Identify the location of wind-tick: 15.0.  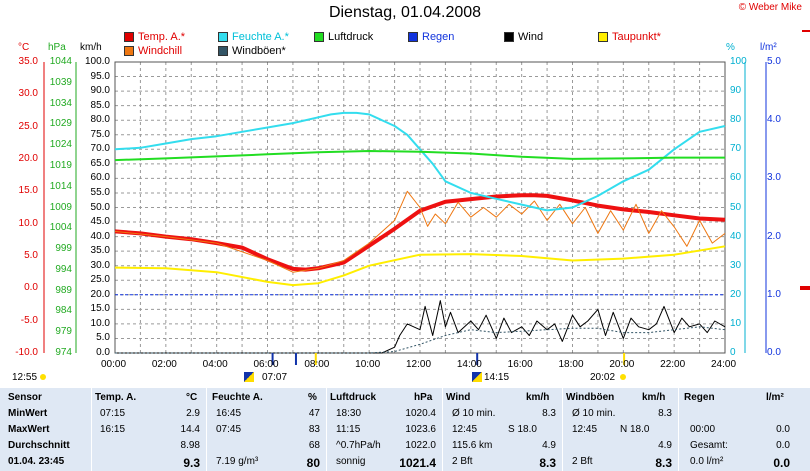
(100, 309).